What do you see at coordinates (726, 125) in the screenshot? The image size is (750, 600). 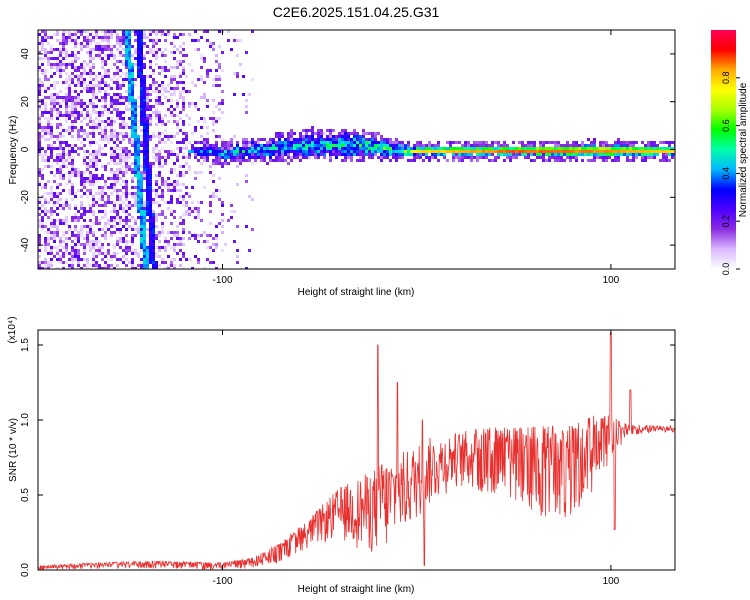 I see `colorbar-tick-label: 0.6` at bounding box center [726, 125].